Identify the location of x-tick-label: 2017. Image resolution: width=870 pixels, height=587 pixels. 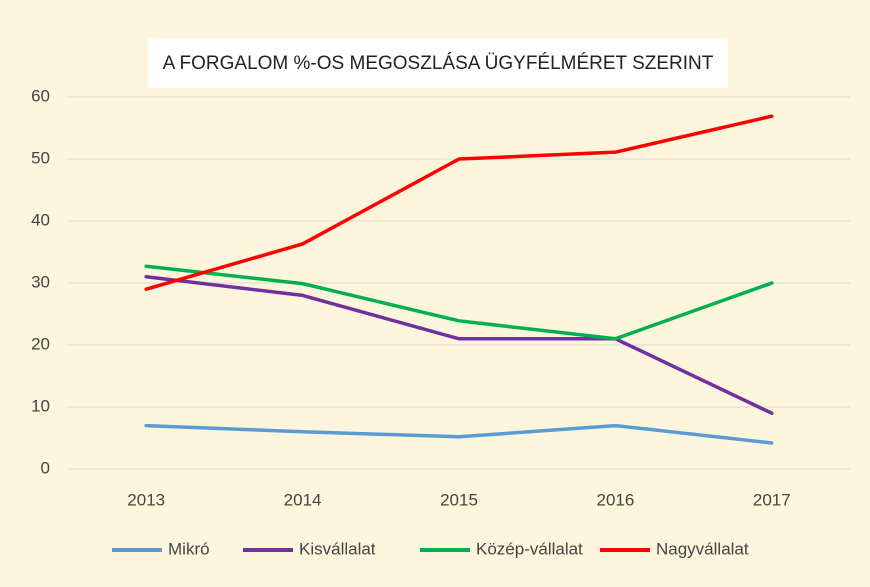
(772, 499).